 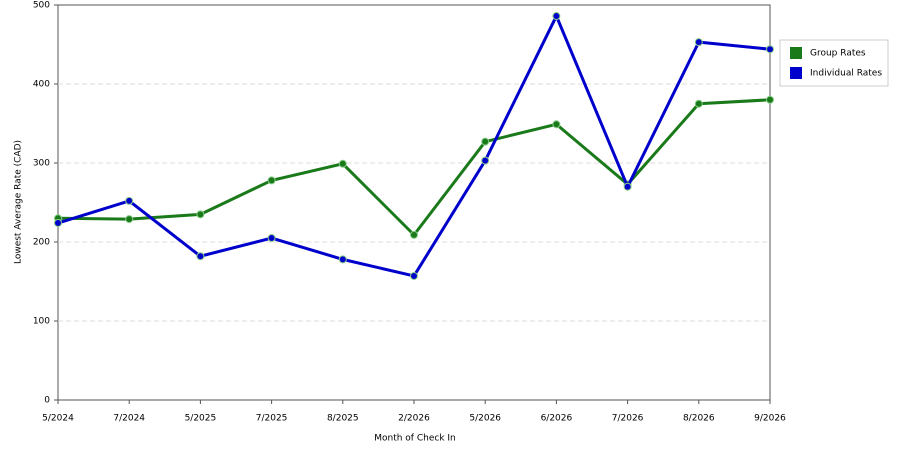 I want to click on x-tick-label: 5/2025, so click(x=201, y=419).